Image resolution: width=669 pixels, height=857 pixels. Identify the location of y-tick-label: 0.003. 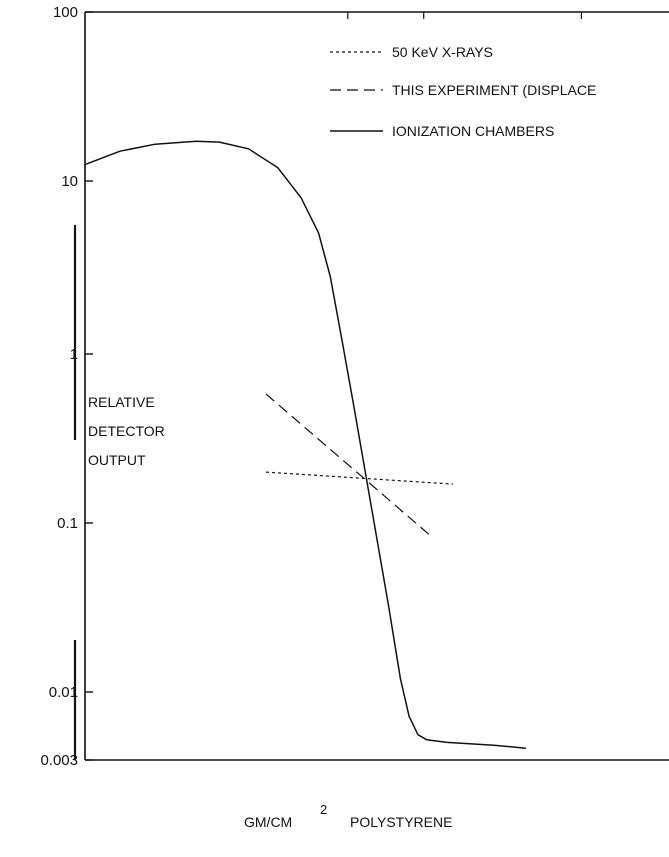
(59, 760).